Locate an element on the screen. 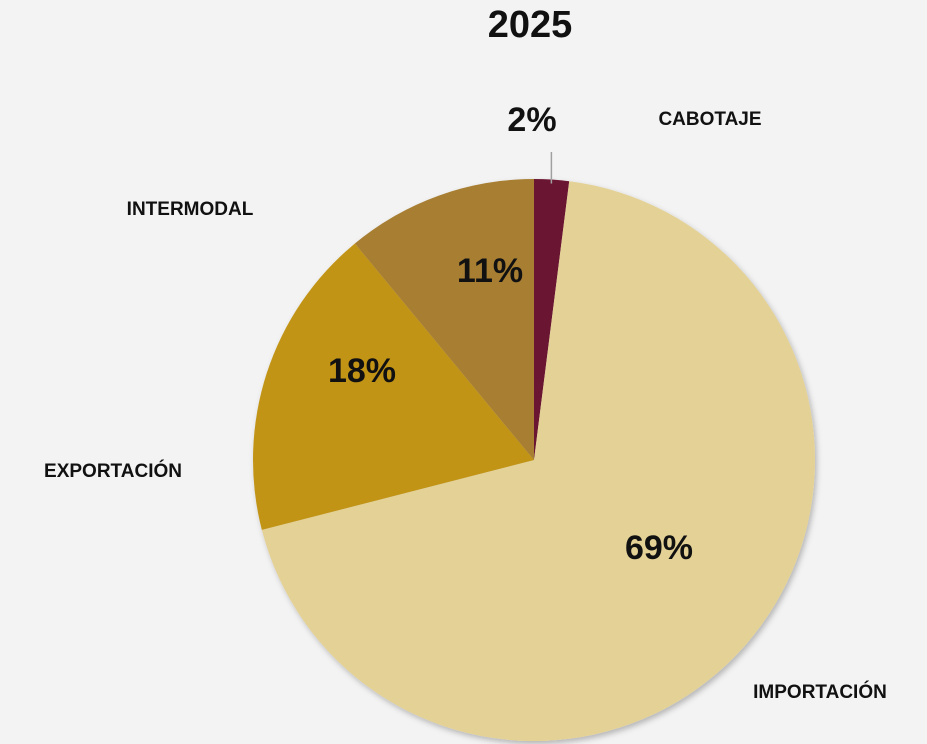 Image resolution: width=927 pixels, height=744 pixels. category-label: INTERMODAL is located at coordinates (190, 209).